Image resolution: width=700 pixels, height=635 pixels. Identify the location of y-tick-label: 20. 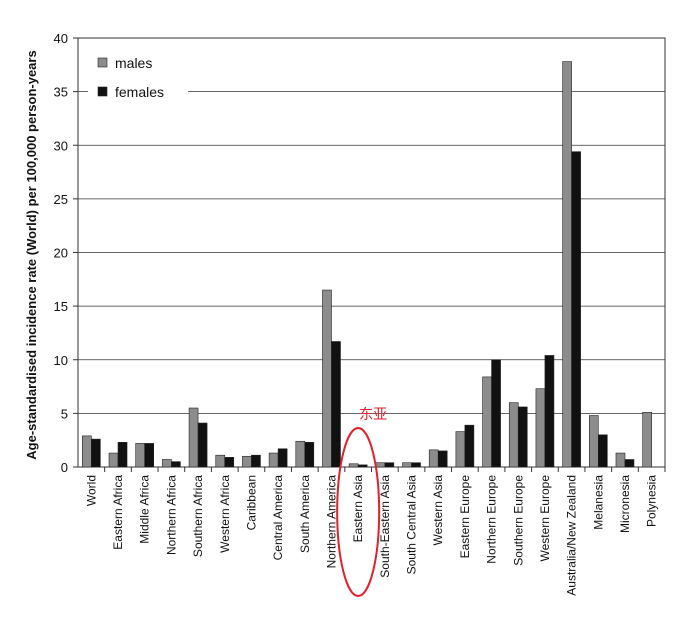
(61, 253).